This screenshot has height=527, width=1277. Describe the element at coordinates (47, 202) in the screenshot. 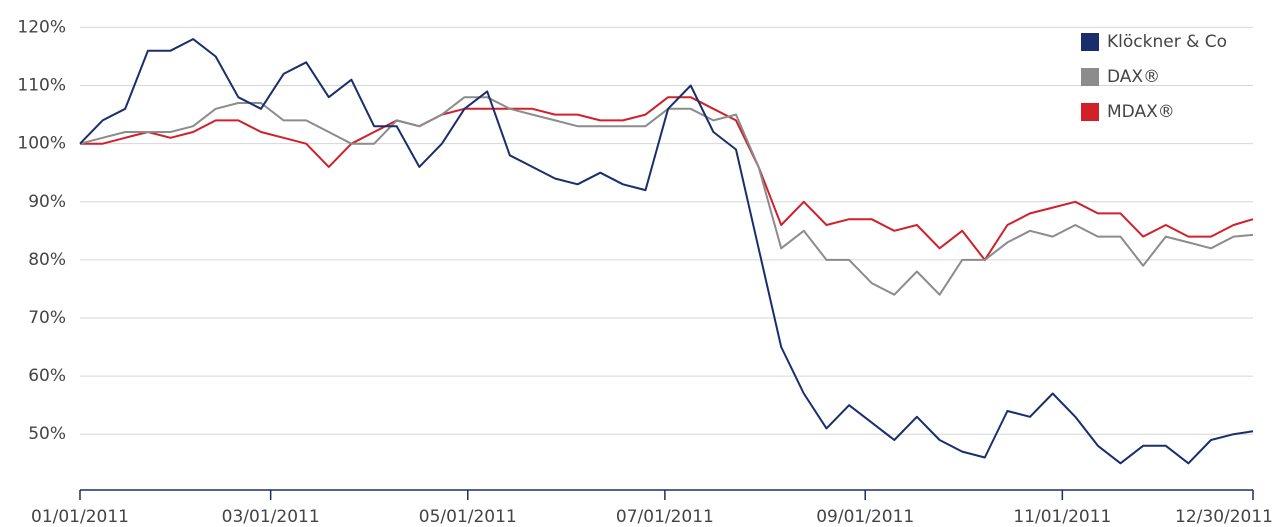

I see `y-tick-label: 90%` at that location.